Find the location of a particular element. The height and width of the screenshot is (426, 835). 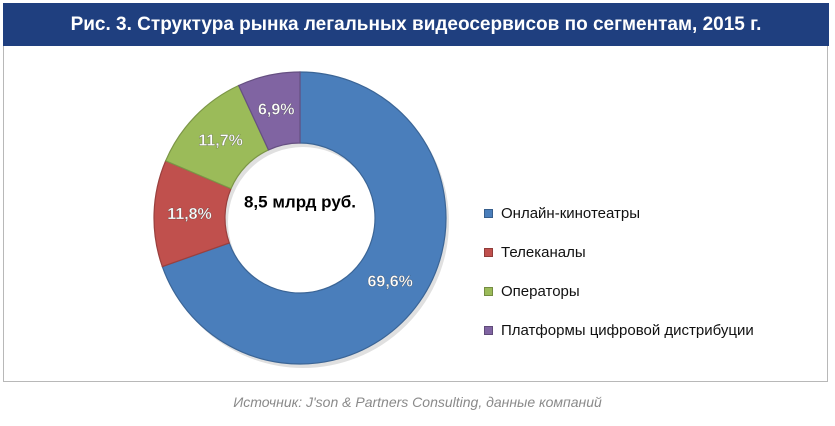

center-label: 8,5 млрд руб. is located at coordinates (300, 202).